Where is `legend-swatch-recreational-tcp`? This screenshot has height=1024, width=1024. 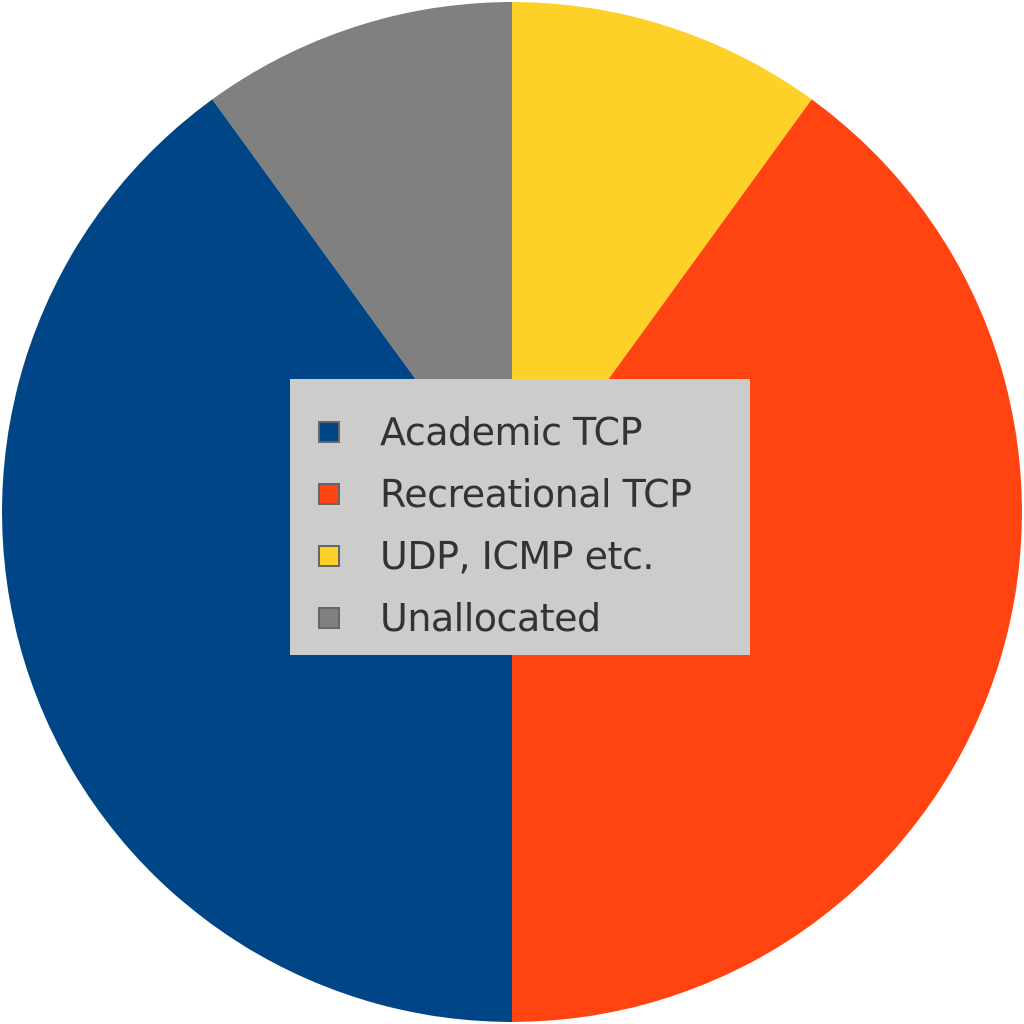 legend-swatch-recreational-tcp is located at coordinates (329, 494).